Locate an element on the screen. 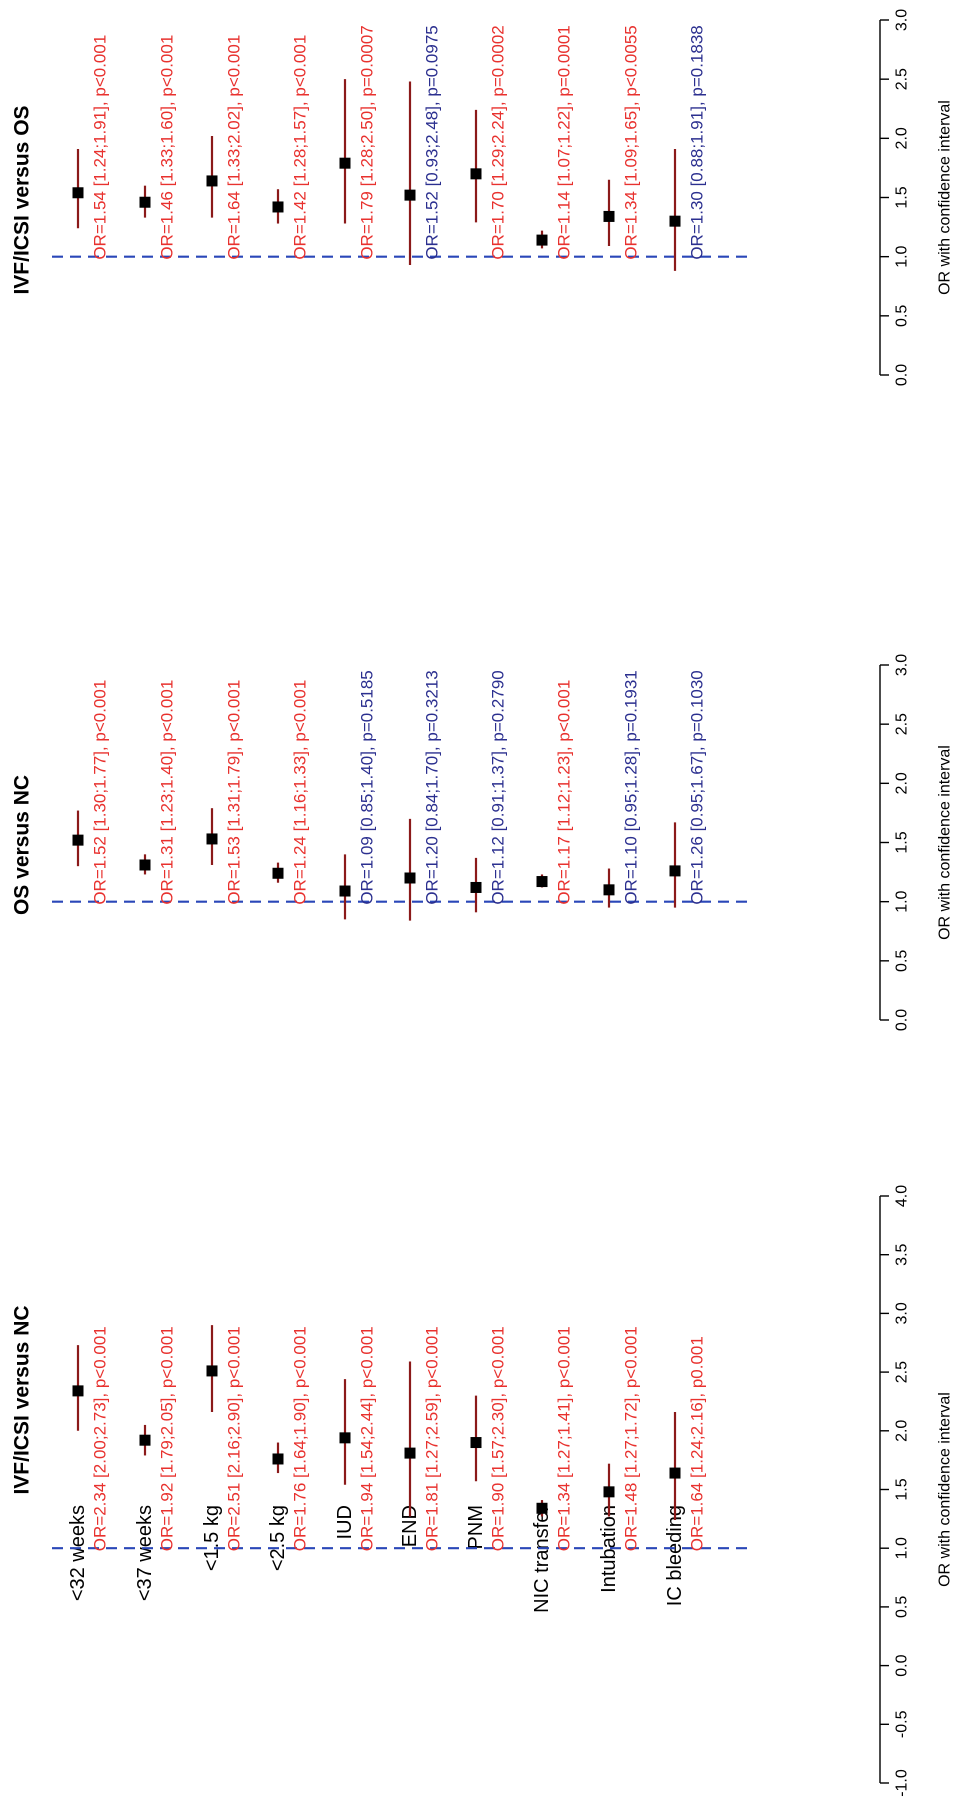 The image size is (976, 1815). forest-row: OR=1.79 [1.28;2.50], p=0.0007 is located at coordinates (358, 142).